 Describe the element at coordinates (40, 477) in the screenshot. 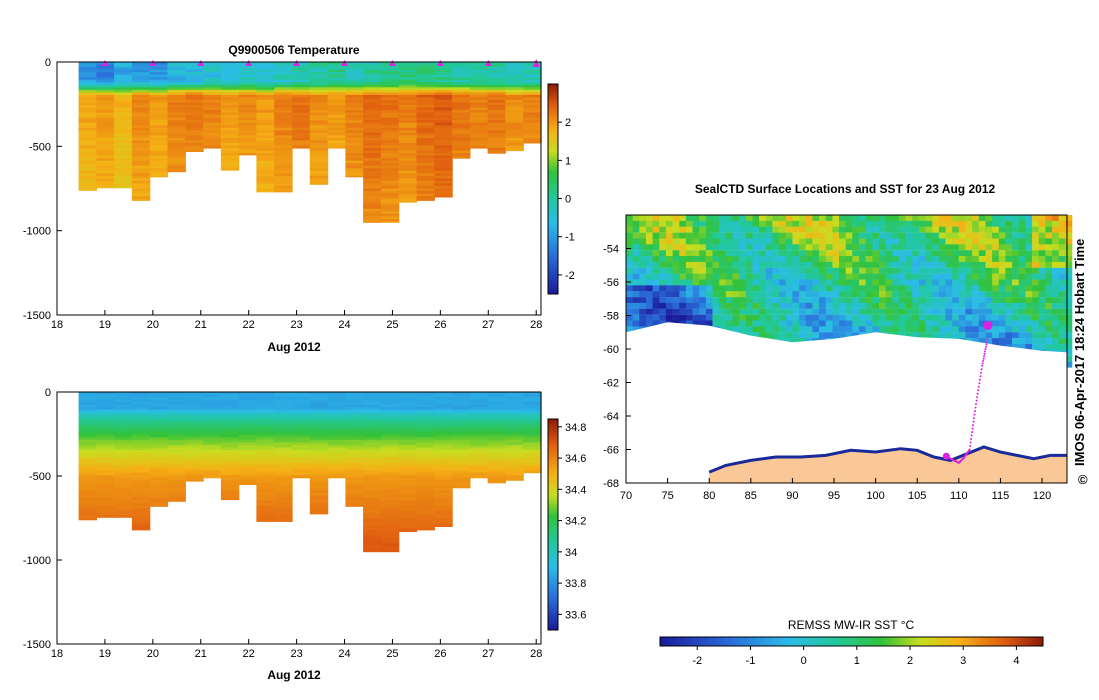

I see `y-tick-label: -500` at that location.